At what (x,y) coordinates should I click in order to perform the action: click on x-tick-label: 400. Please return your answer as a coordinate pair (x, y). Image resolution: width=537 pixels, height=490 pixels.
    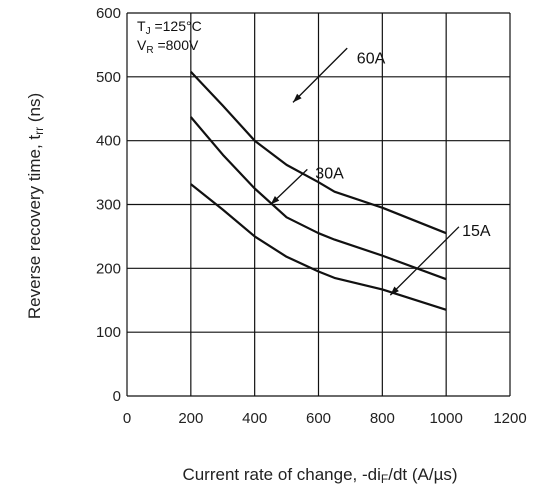
    Looking at the image, I should click on (254, 418).